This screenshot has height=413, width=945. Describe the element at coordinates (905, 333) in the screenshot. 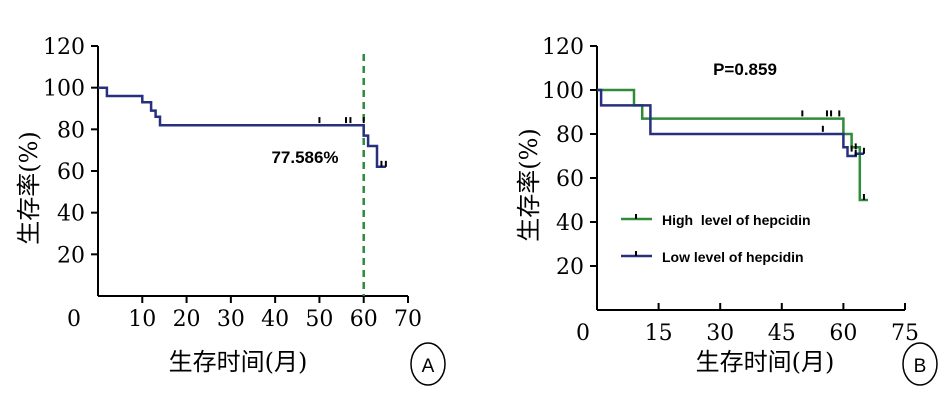

I see `x-tick-label: 75` at that location.